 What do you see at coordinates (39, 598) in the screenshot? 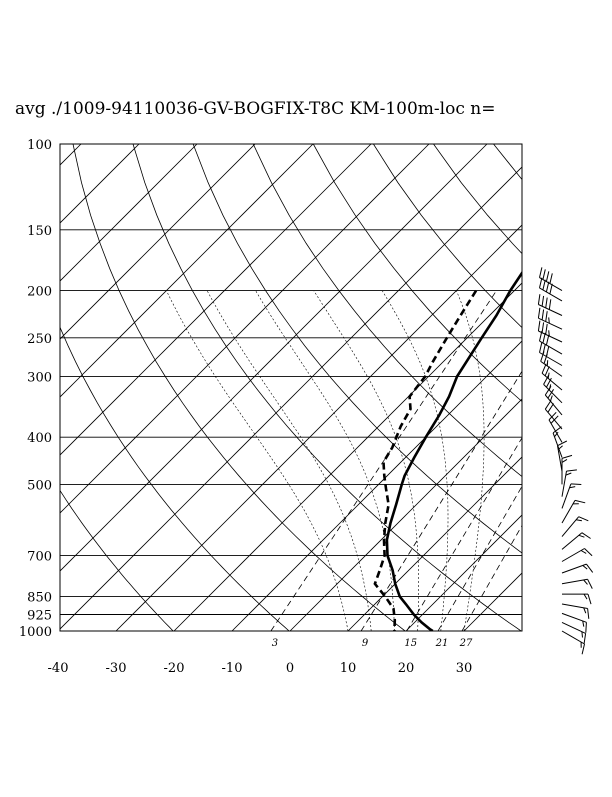
I see `y-tick-label: 850` at bounding box center [39, 598].